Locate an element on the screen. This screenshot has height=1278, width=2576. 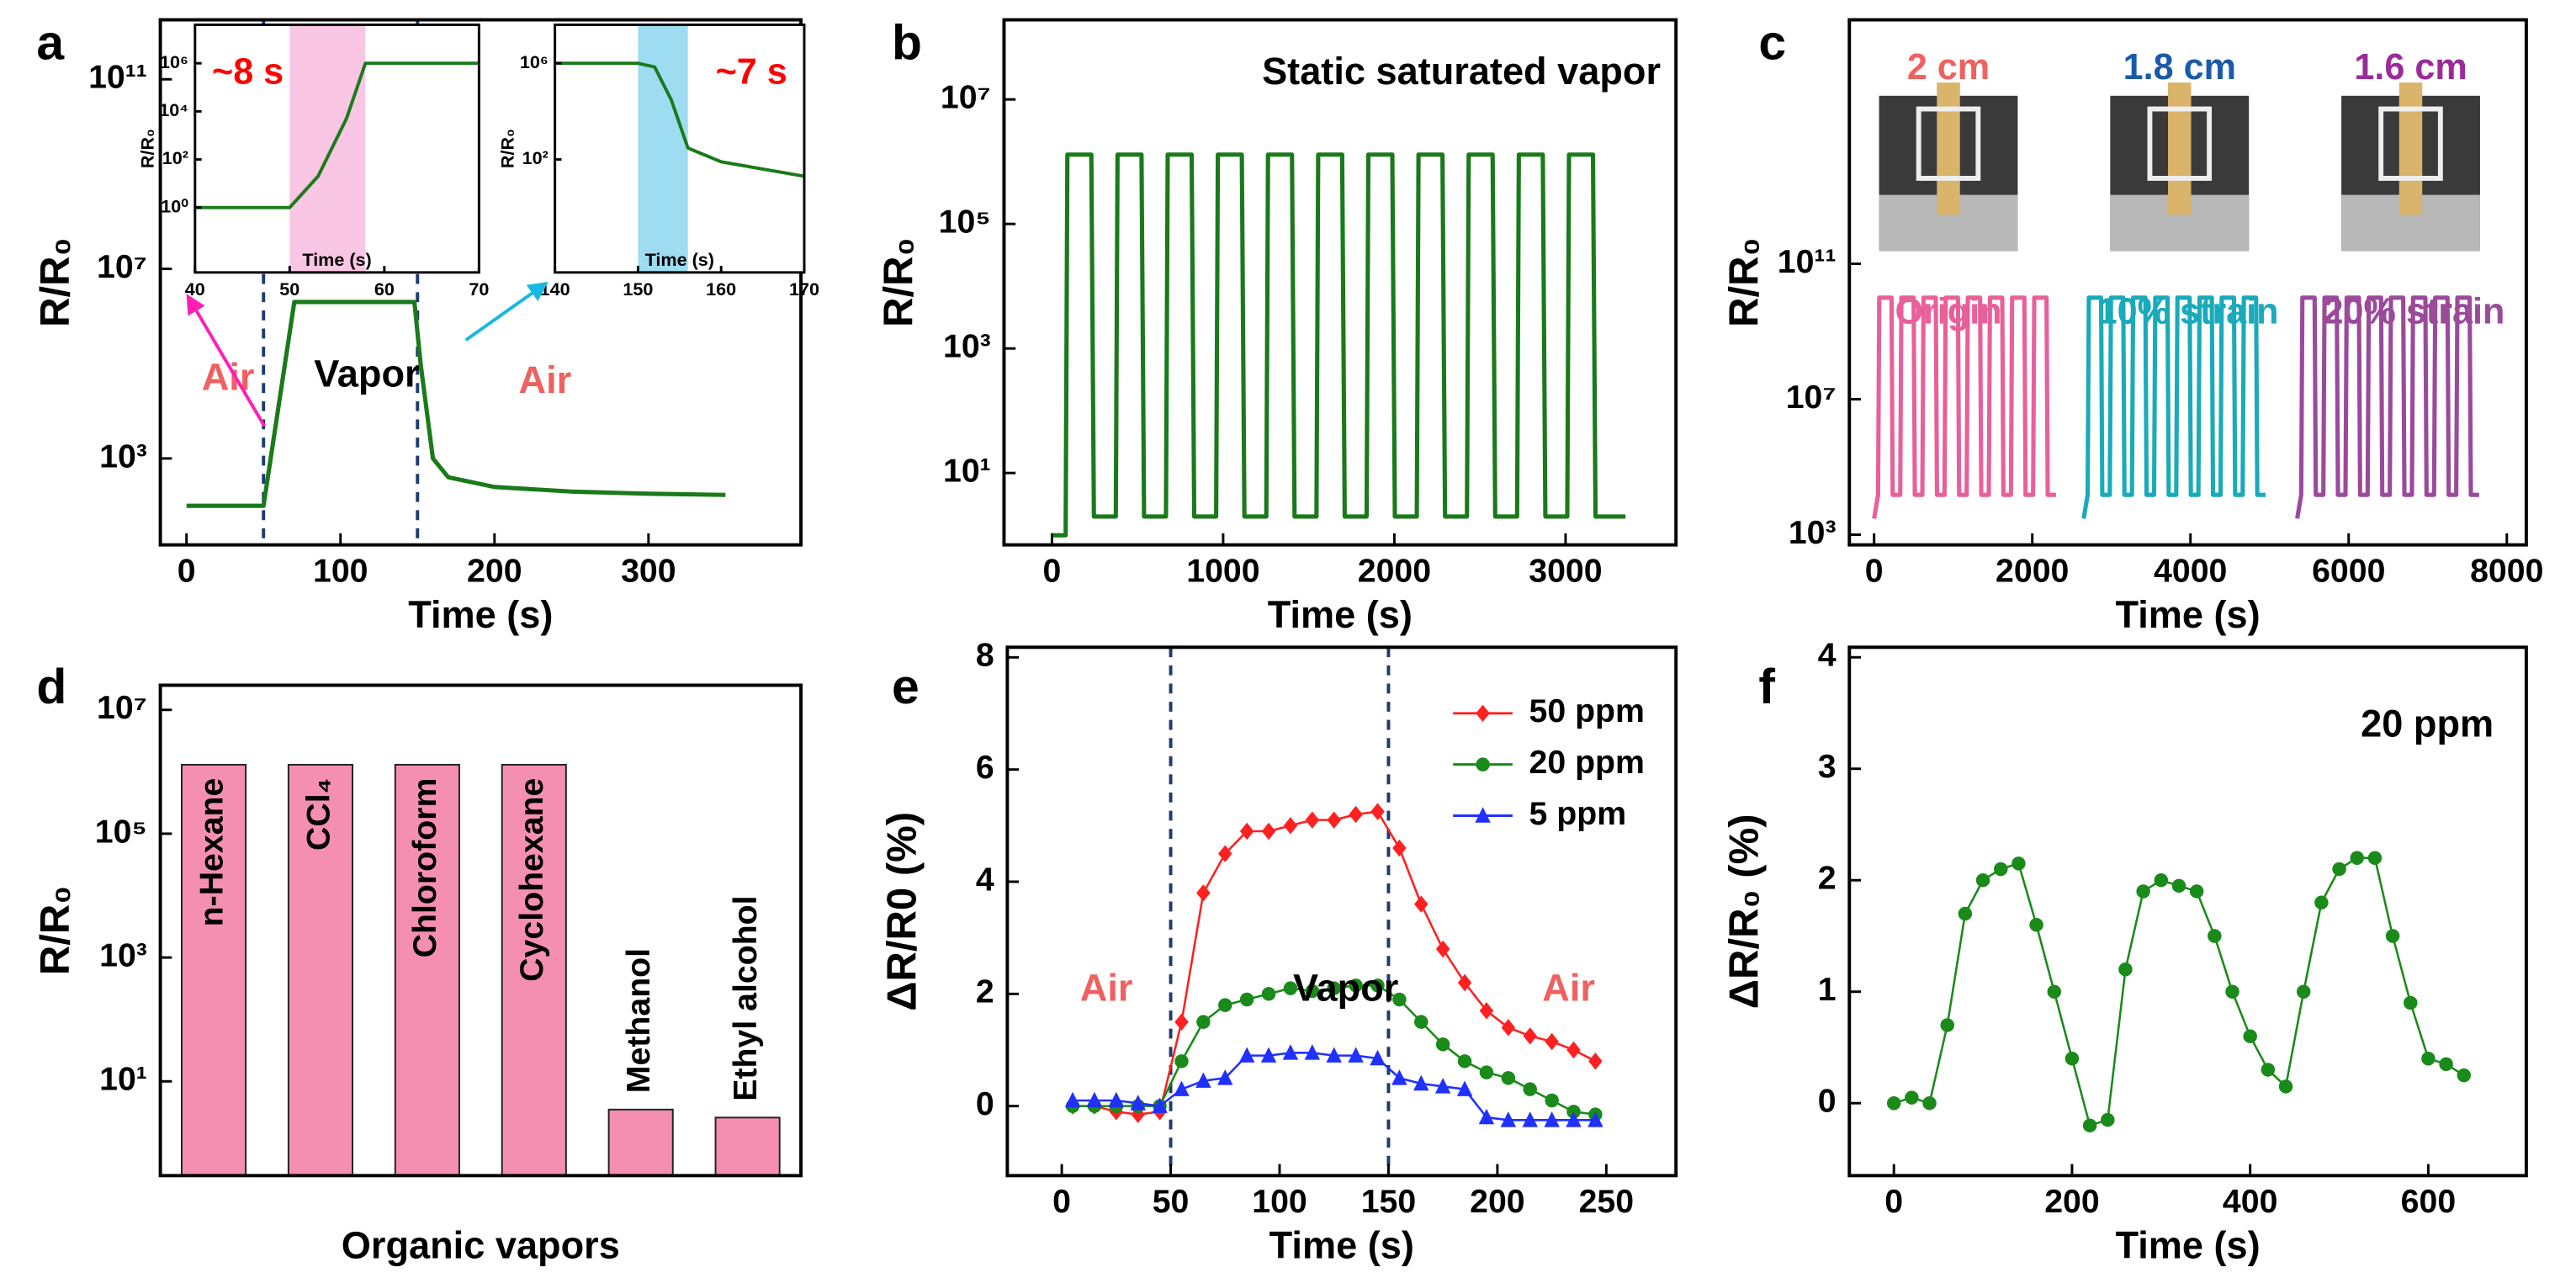
photo-fiber is located at coordinates (2180, 143).